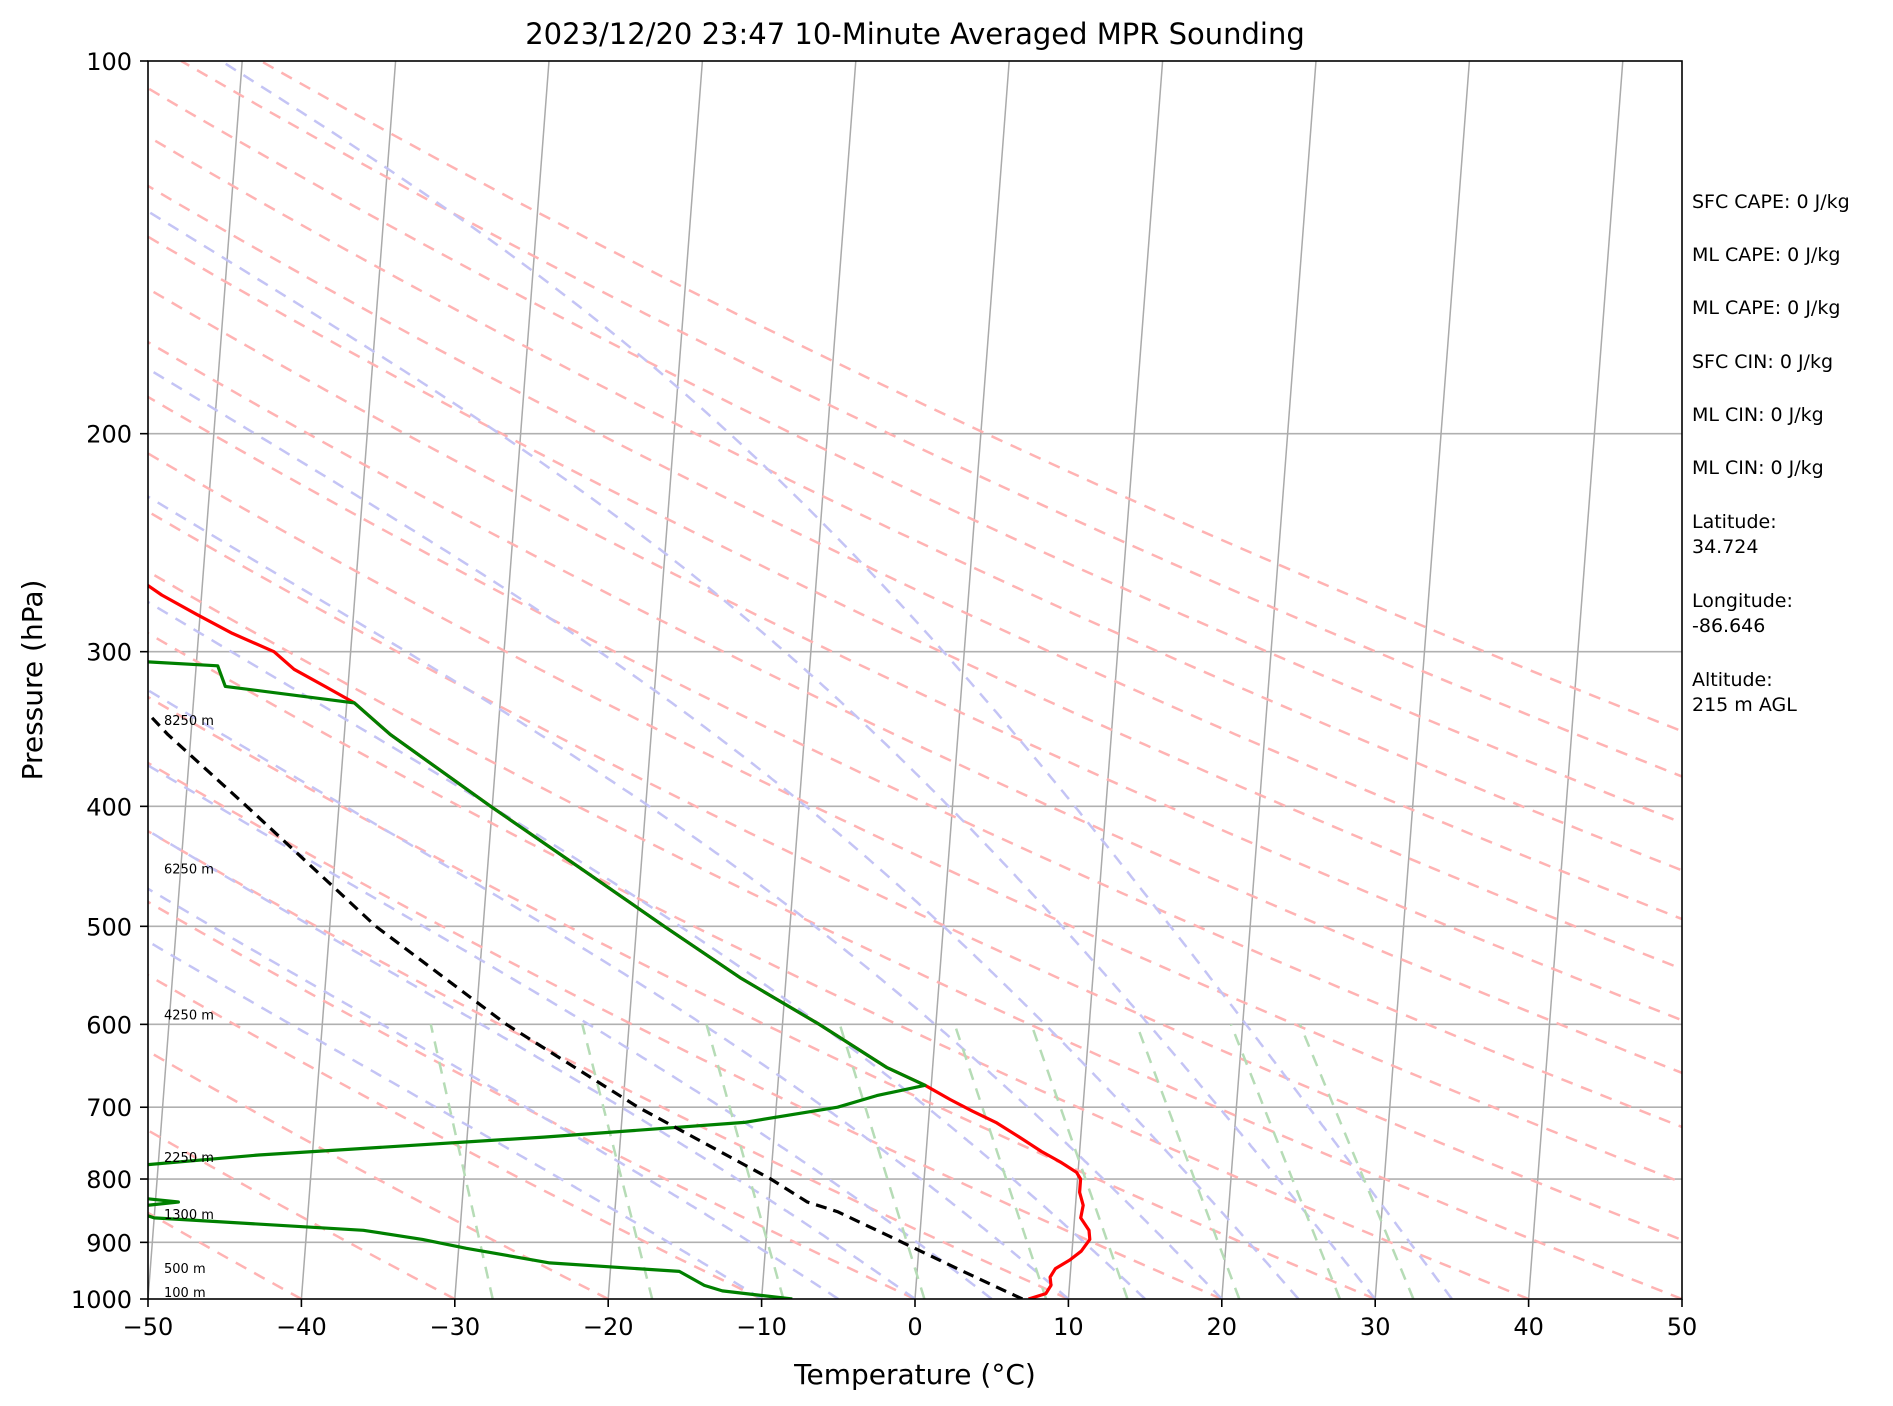 This screenshot has height=1406, width=1893. Describe the element at coordinates (189, 1007) in the screenshot. I see `height-labels: 100 m 500 m 1300 m 2250 m 4250 m 6250 m 8250 m` at that location.